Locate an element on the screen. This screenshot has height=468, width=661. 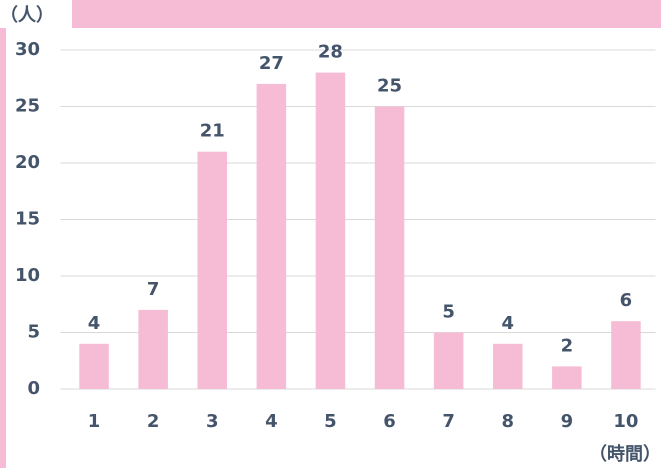
side-band is located at coordinates (3, 248).